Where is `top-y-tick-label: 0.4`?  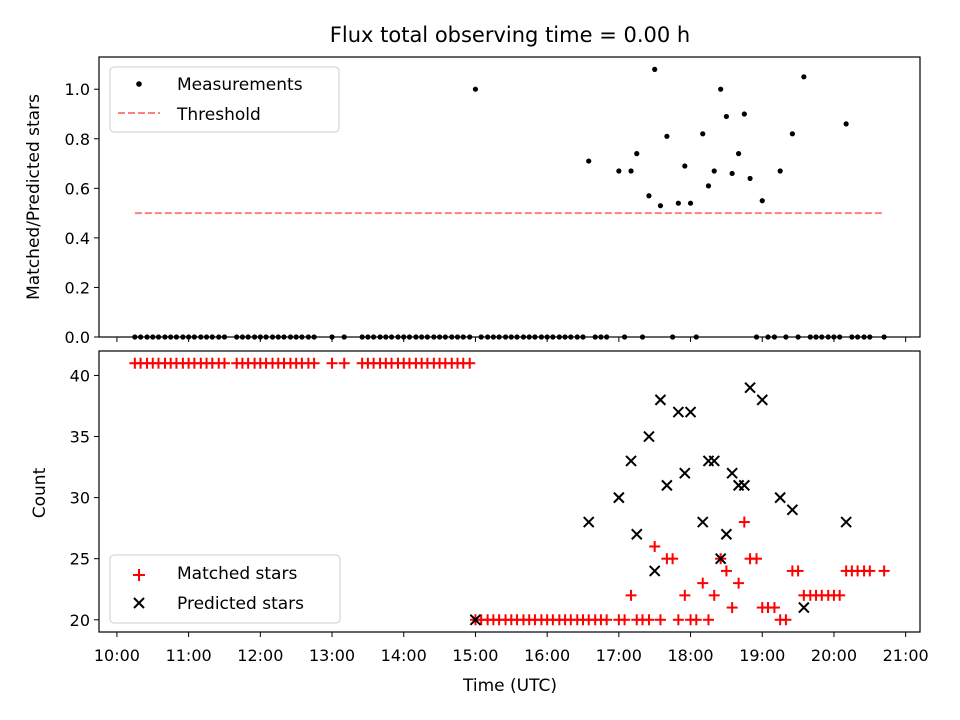 top-y-tick-label: 0.4 is located at coordinates (77, 238).